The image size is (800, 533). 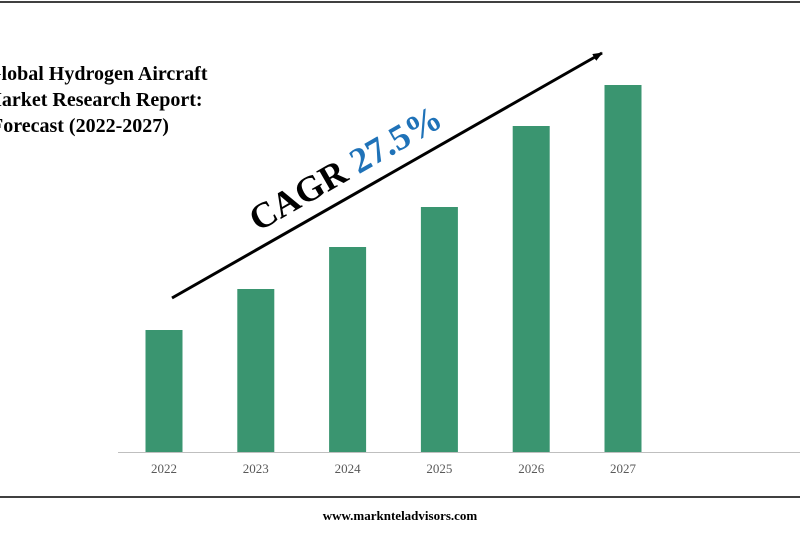 What do you see at coordinates (439, 468) in the screenshot?
I see `x-tick-label: 2025` at bounding box center [439, 468].